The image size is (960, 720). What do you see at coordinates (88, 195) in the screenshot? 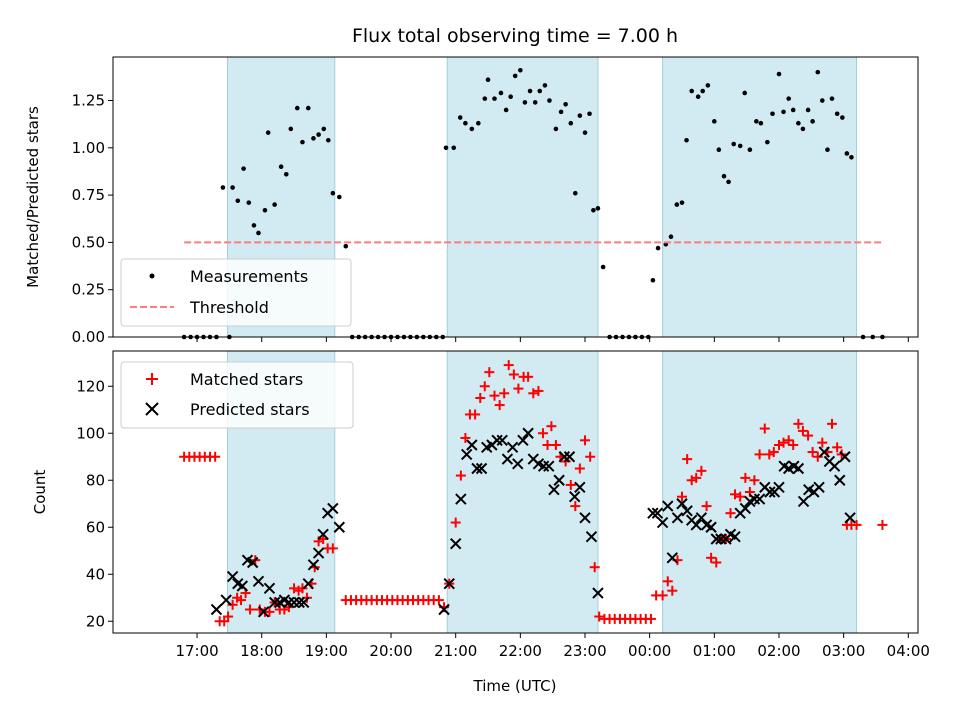
I see `y-tick-label: 0.75` at bounding box center [88, 195].